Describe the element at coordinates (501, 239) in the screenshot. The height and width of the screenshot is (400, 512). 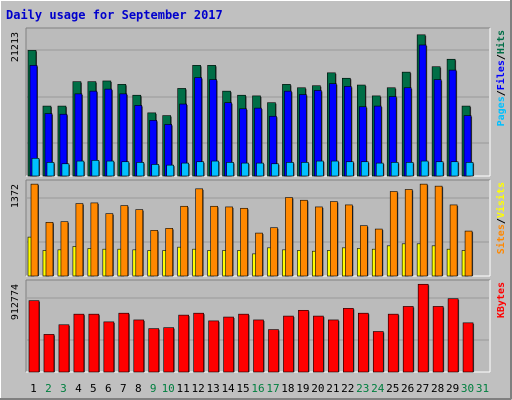
I see `legend-entry: Sites` at that location.